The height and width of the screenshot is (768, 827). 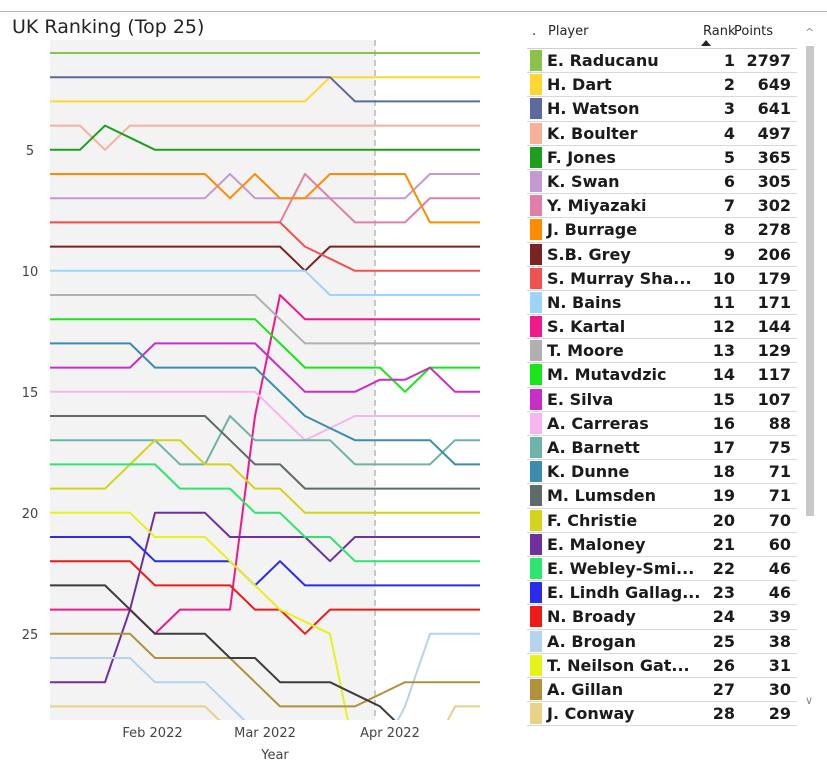 I want to click on table-row: T. Moore 13 129, so click(x=662, y=351).